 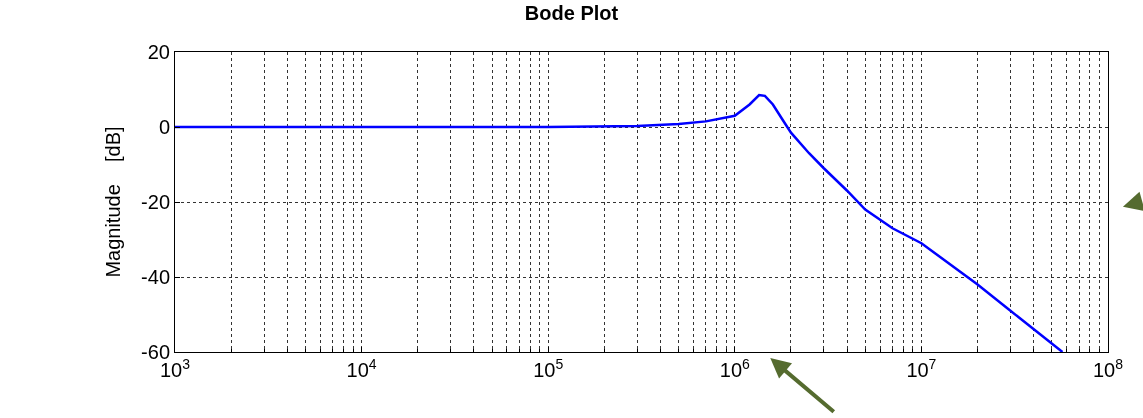 I want to click on x-tick-label: 10$^{6}$, so click(x=735, y=368).